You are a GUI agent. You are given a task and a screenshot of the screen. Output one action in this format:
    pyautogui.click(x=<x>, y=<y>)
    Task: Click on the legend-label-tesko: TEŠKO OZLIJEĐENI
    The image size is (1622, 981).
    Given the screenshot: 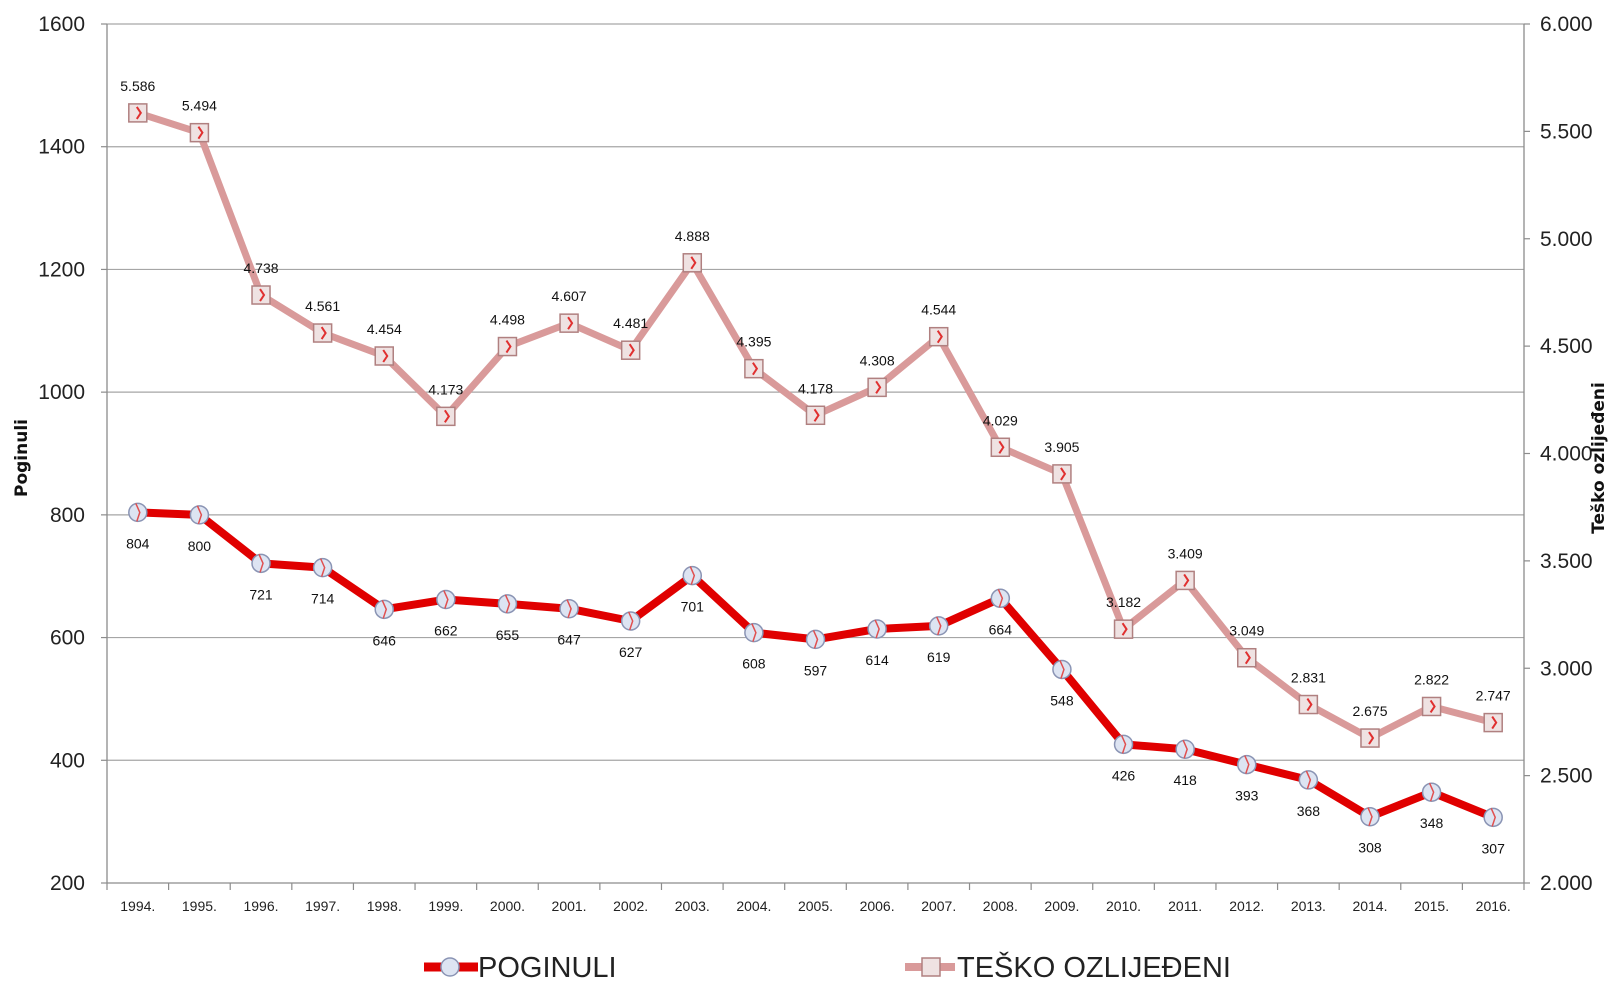 What is the action you would take?
    pyautogui.click(x=1094, y=965)
    